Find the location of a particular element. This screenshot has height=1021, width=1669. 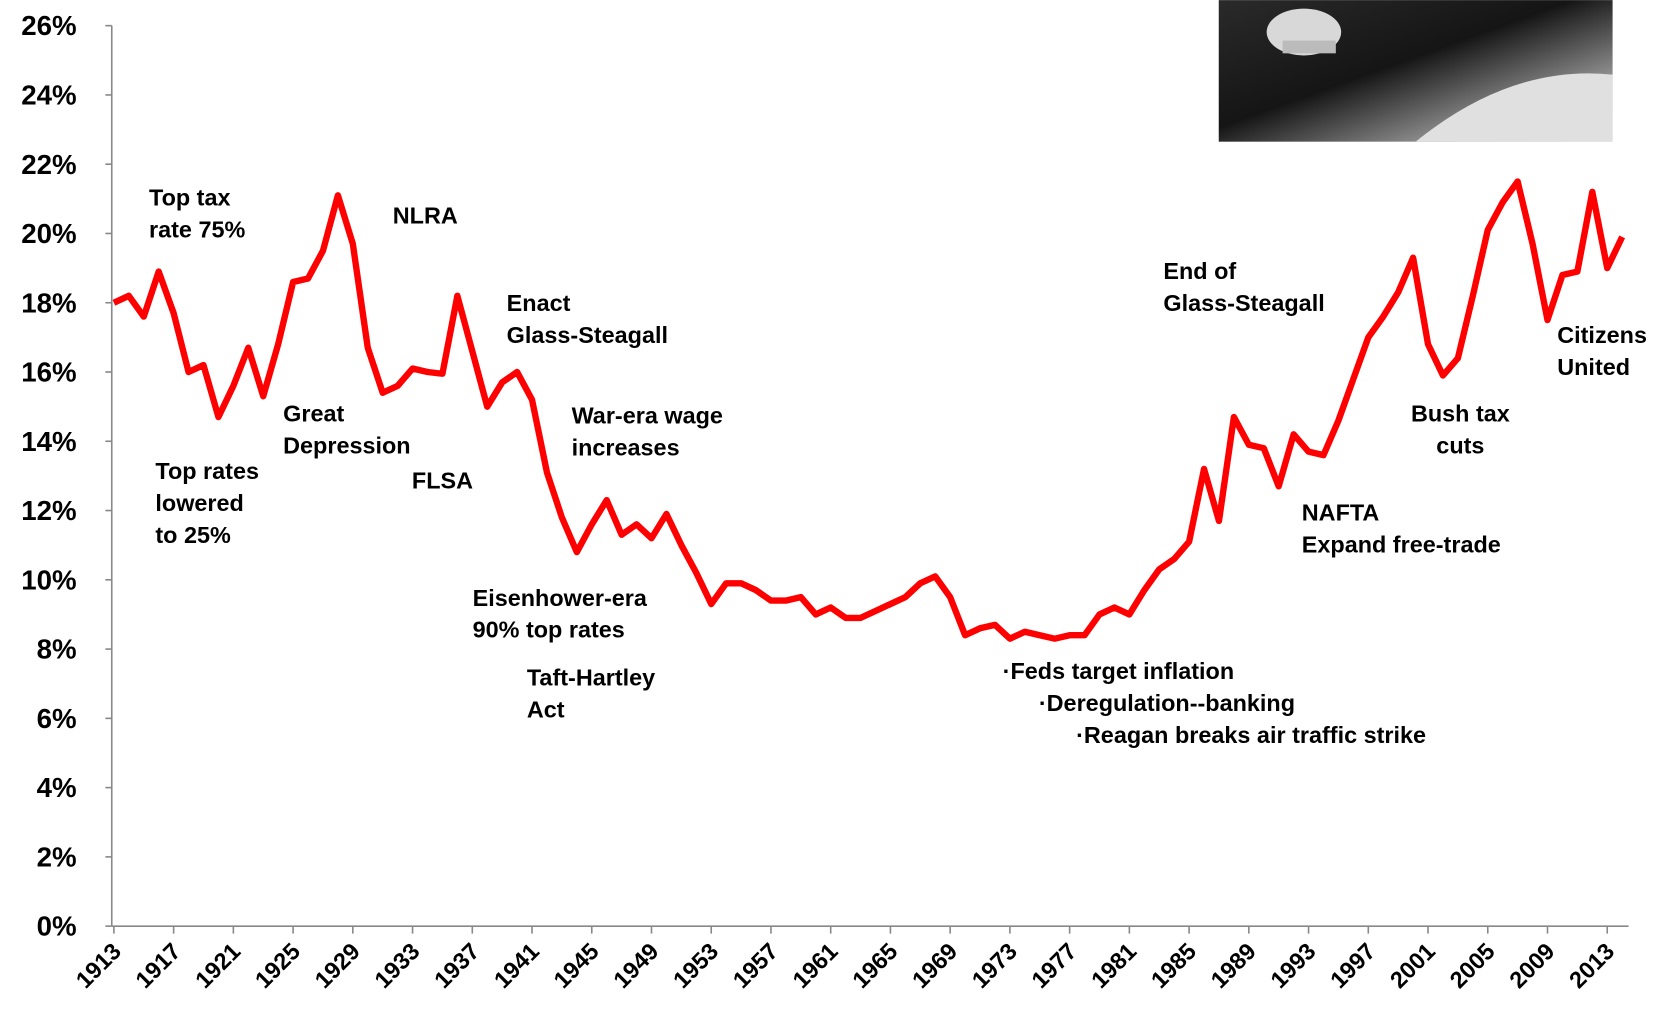

annotation: Expand free-trade is located at coordinates (1401, 545).